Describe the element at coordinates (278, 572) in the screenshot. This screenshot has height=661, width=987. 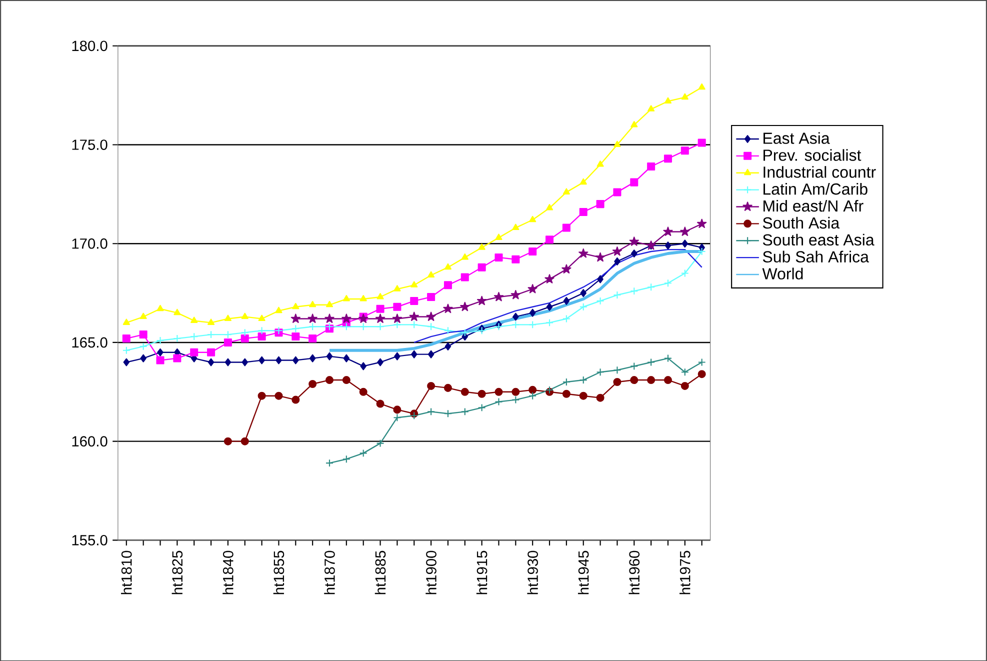
I see `x-tick-label: ht1855` at that location.